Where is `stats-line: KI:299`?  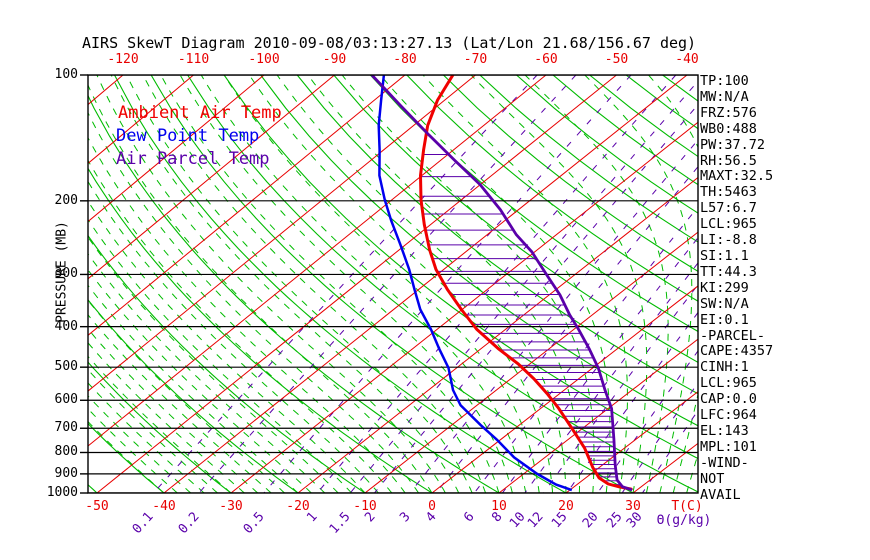 stats-line: KI:299 is located at coordinates (724, 287).